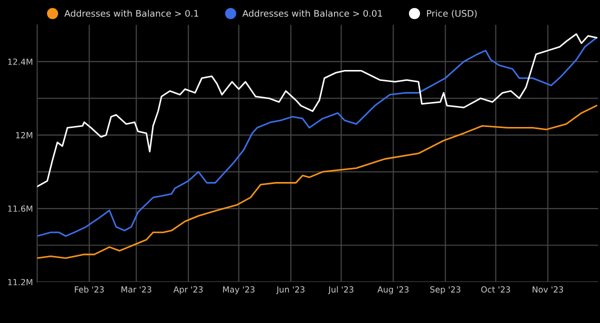  Describe the element at coordinates (393, 290) in the screenshot. I see `x-tick-label: Aug '23` at that location.